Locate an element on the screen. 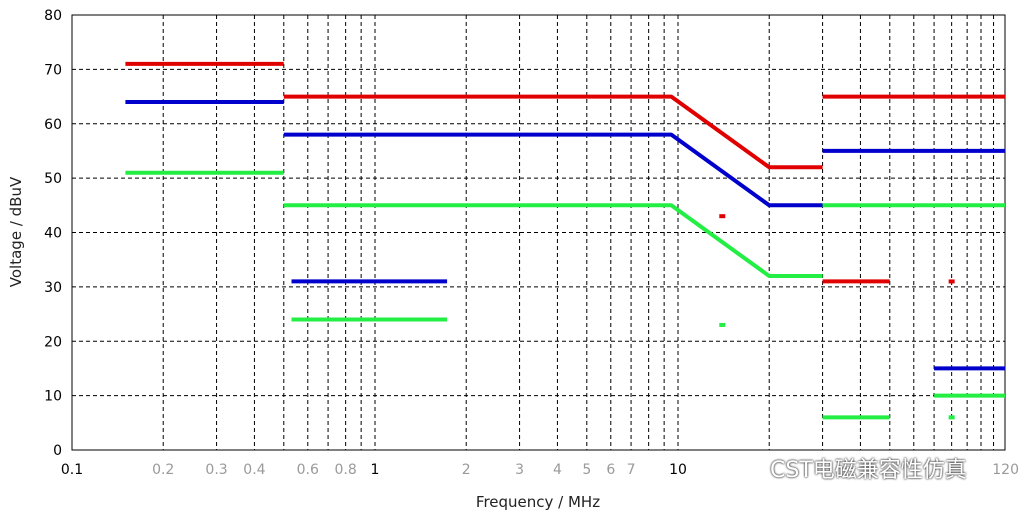 The image size is (1022, 515). y-tick-label: 10 is located at coordinates (53, 397).